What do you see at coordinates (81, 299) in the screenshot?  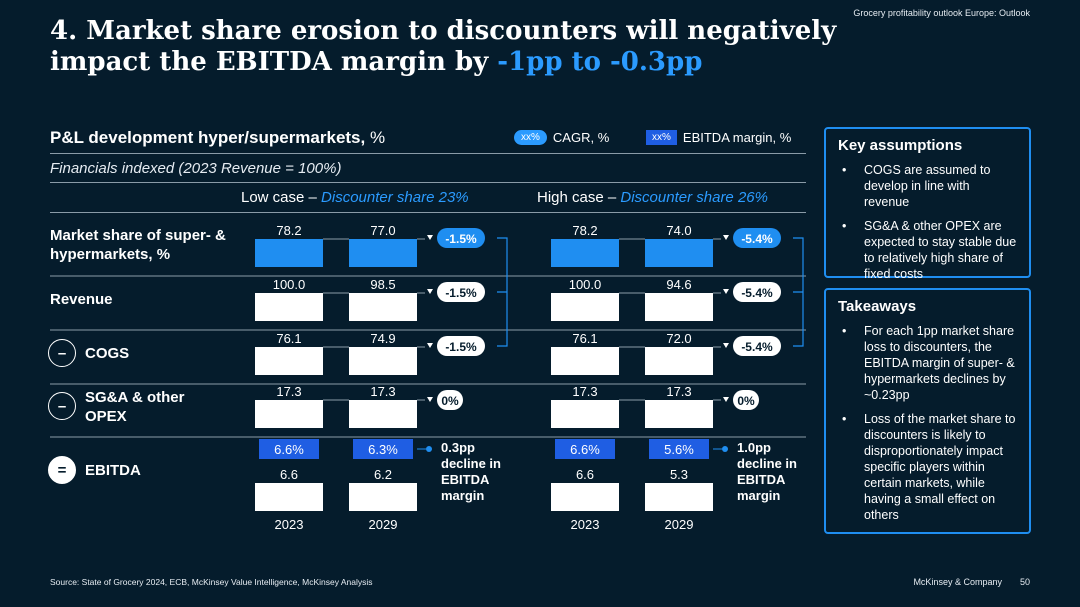 I see `row-label-revenue: Revenue` at bounding box center [81, 299].